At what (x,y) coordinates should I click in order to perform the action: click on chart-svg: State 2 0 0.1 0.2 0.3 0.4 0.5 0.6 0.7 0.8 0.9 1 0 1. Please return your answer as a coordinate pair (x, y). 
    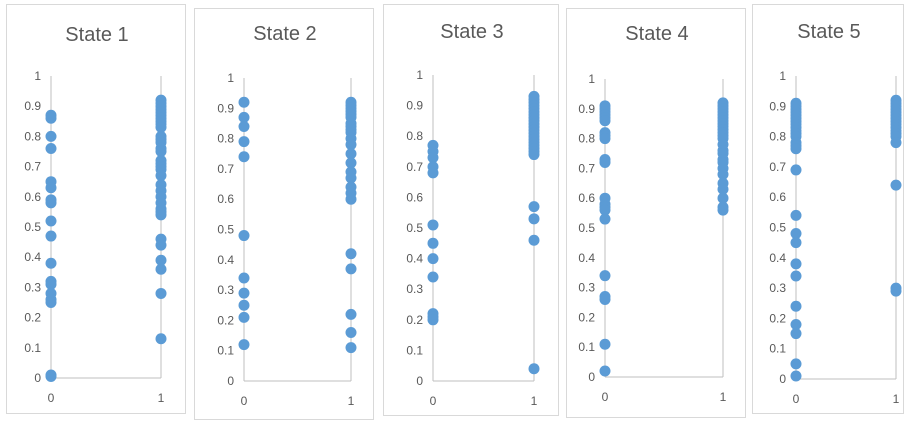
    Looking at the image, I should click on (287, 215).